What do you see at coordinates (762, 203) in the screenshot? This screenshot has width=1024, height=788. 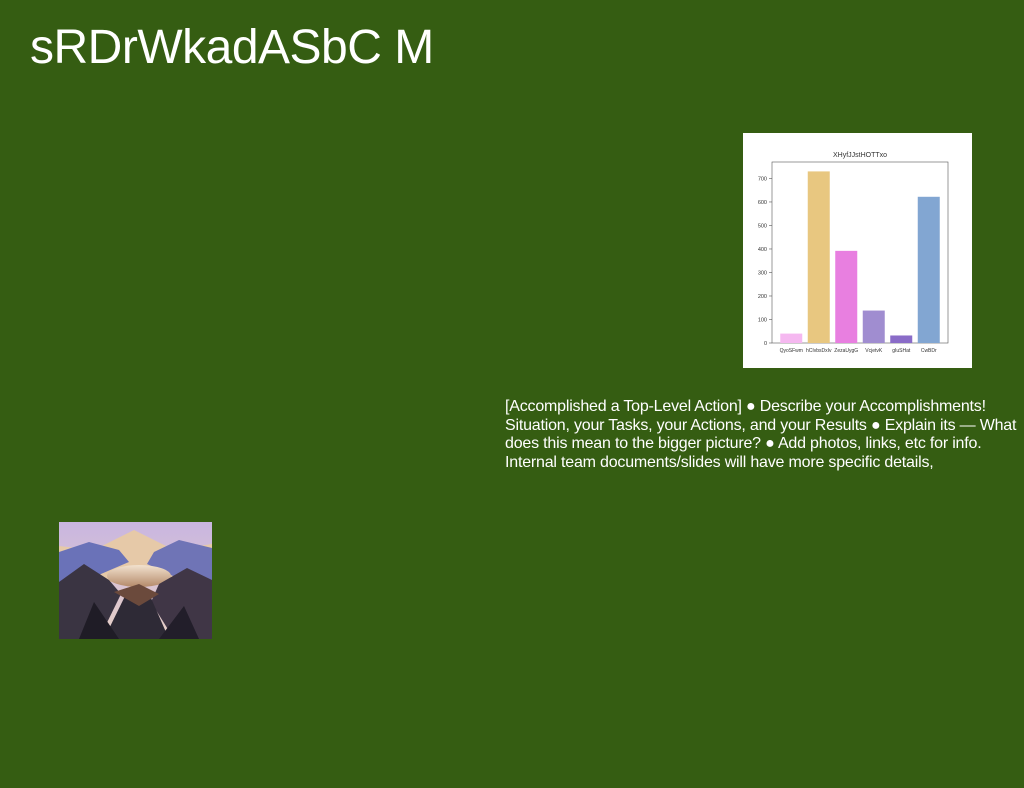 I see `y-tick-label: 600` at bounding box center [762, 203].